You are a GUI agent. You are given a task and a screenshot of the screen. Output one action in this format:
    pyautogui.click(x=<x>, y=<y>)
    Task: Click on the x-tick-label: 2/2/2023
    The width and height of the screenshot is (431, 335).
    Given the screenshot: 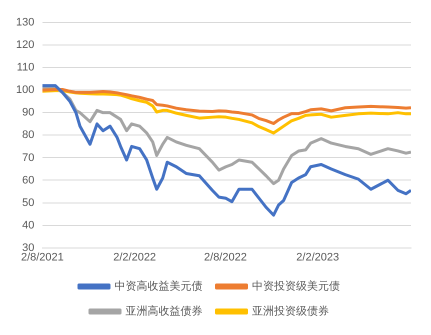 What is the action you would take?
    pyautogui.click(x=318, y=257)
    